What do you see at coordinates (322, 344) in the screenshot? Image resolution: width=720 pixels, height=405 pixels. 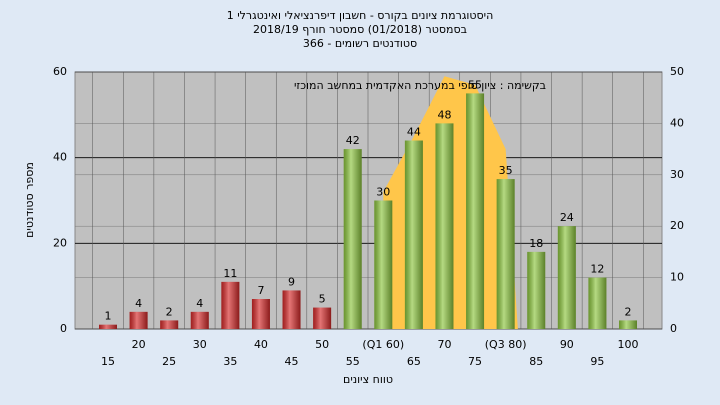 I see `x-tick-label: 50` at bounding box center [322, 344].